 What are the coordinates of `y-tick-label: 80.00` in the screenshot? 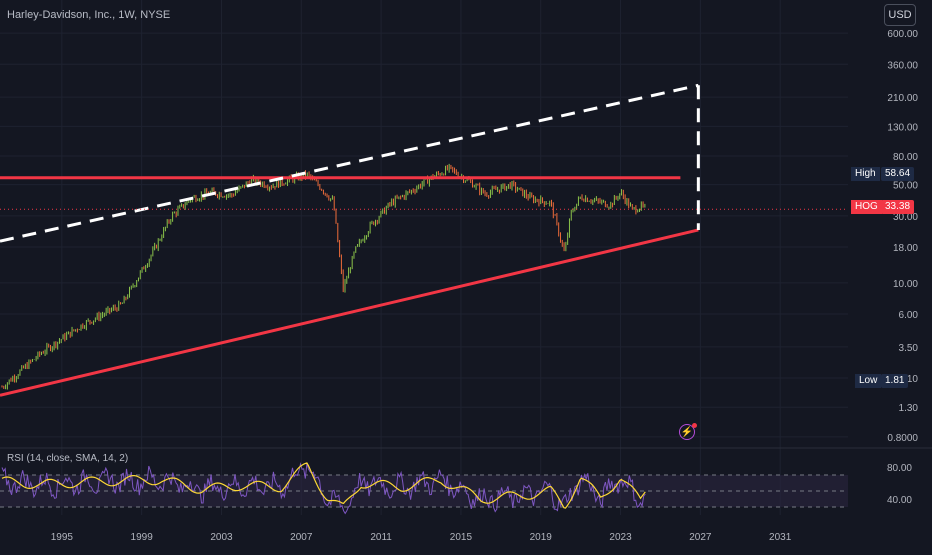 It's located at (905, 157).